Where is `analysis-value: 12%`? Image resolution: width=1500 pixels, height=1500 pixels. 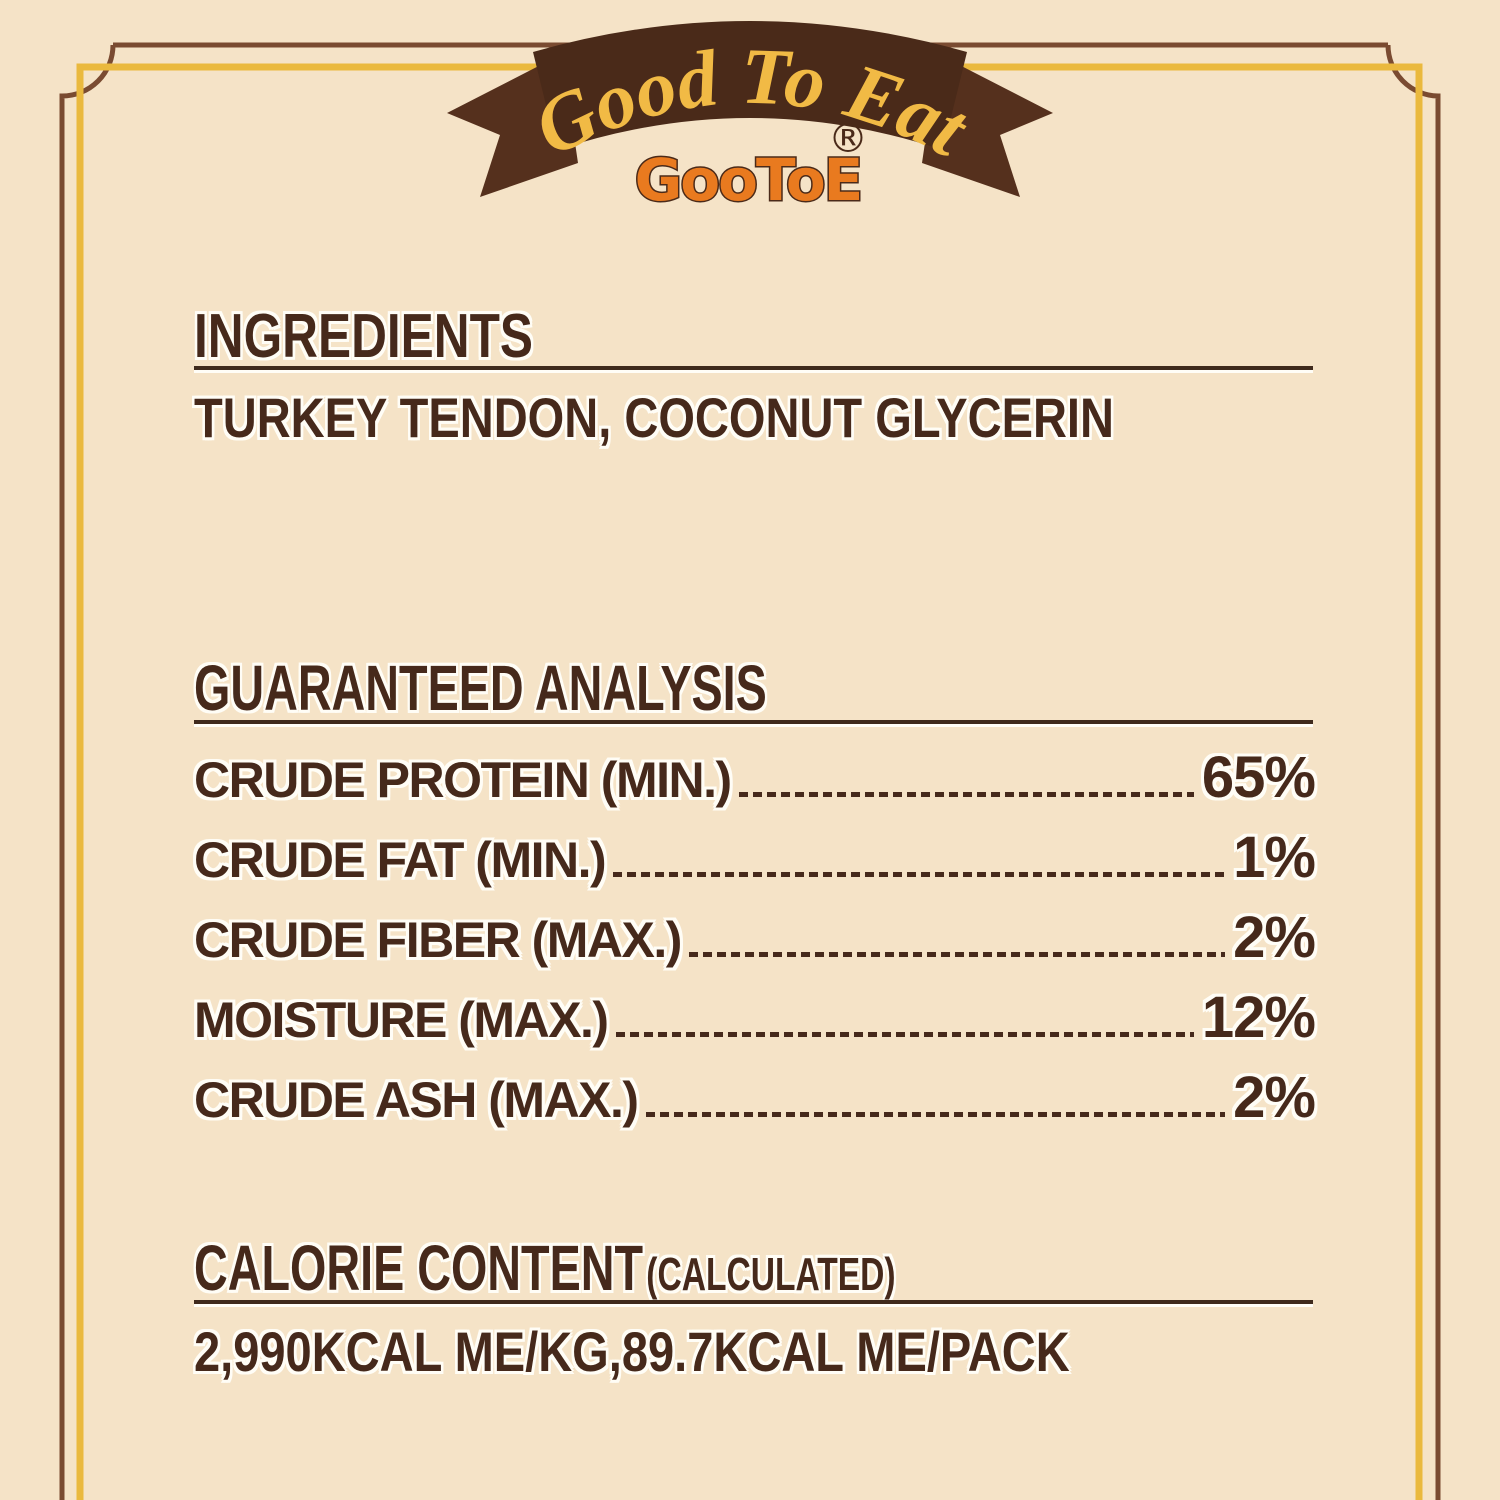 analysis-value: 12% is located at coordinates (1258, 1017).